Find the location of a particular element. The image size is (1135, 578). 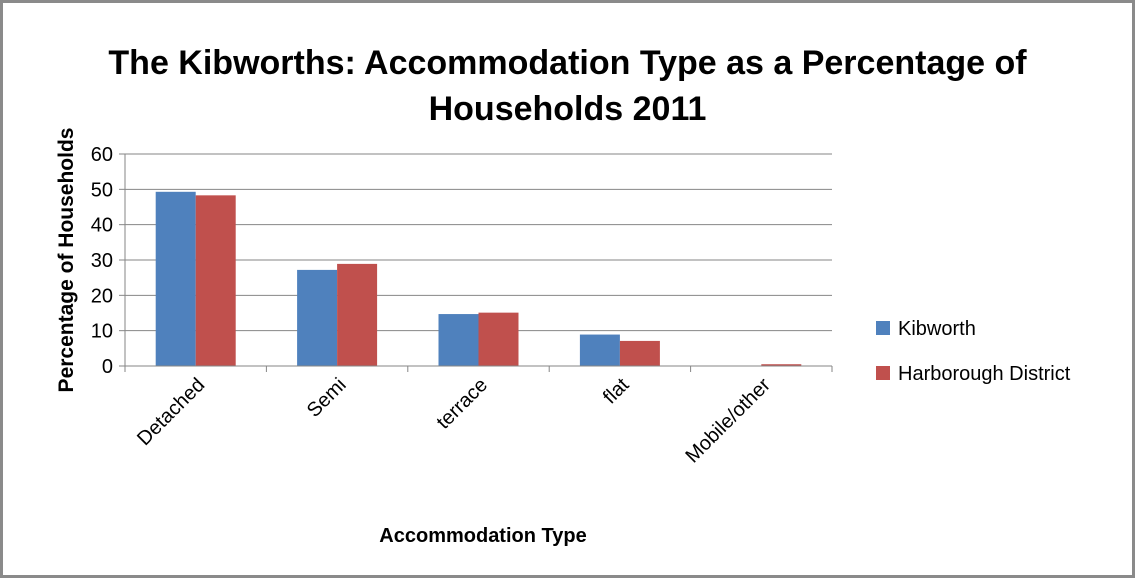

y-axis-label: Percentage of Households is located at coordinates (66, 260).